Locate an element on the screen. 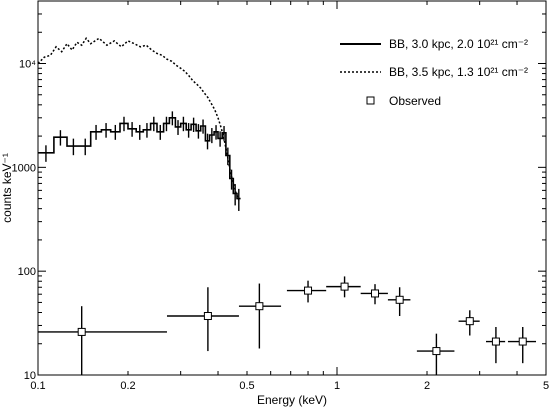 This screenshot has width=551, height=409. legend-label-series-2: BB, 3.5 kpc, 1.3 10²¹ cm⁻² is located at coordinates (458, 72).